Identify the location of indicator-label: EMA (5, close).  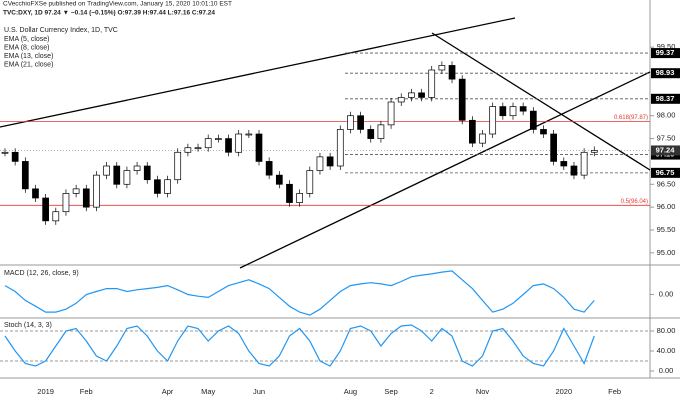
(27, 39).